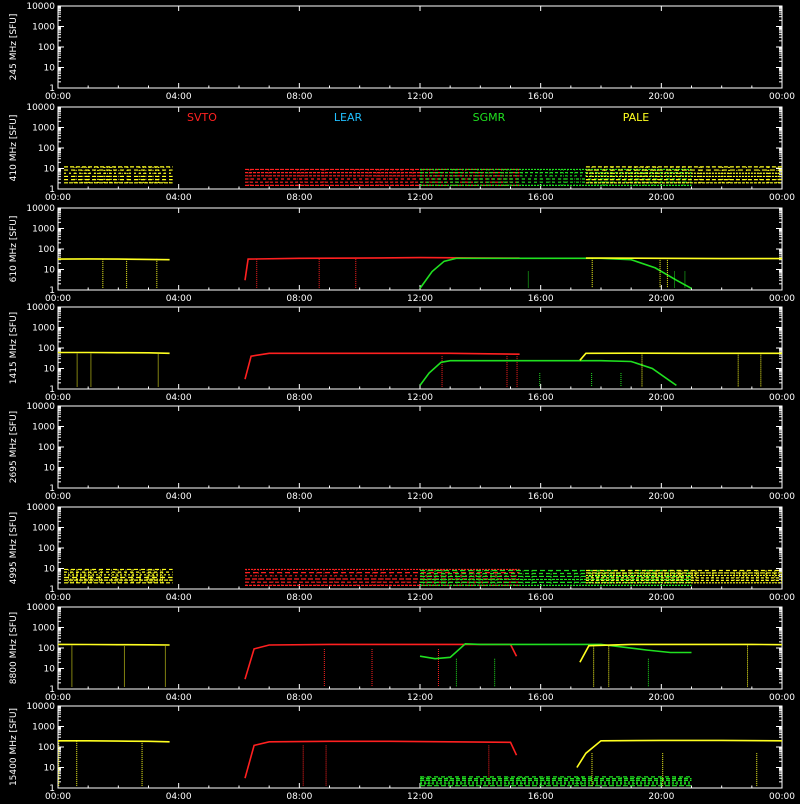  Describe the element at coordinates (202, 117) in the screenshot. I see `legend-entry-svto: SVTO` at that location.